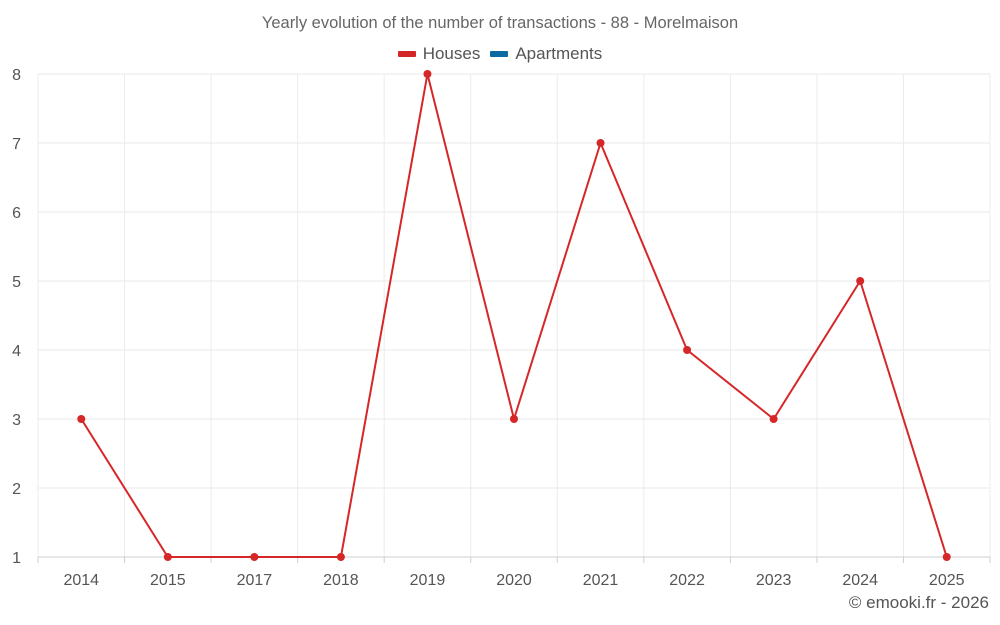  I want to click on chart-legend: Houses Apartments, so click(500, 54).